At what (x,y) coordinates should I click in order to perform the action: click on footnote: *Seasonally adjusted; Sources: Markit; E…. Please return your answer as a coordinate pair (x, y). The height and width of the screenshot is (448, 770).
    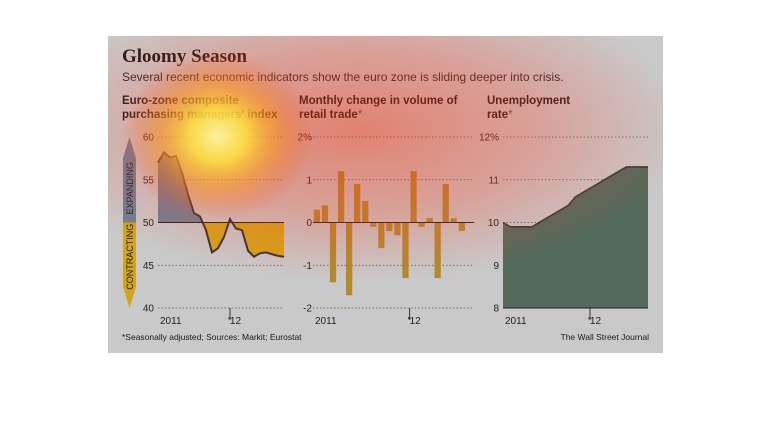
    Looking at the image, I should click on (212, 337).